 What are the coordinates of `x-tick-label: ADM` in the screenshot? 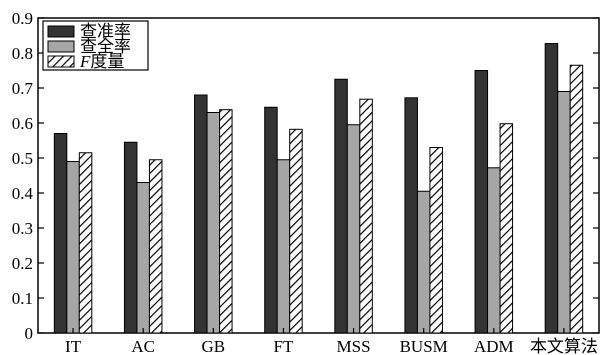 It's located at (494, 346).